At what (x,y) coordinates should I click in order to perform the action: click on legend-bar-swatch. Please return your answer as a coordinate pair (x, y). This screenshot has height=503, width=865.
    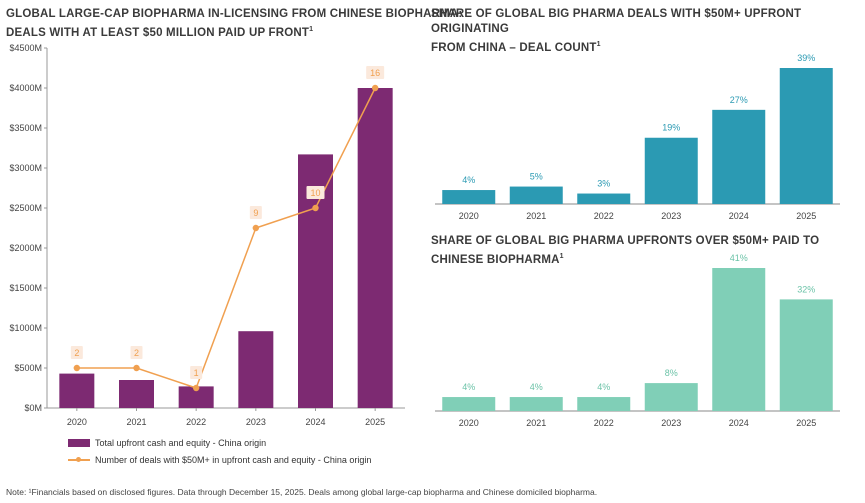
    Looking at the image, I should click on (79, 443).